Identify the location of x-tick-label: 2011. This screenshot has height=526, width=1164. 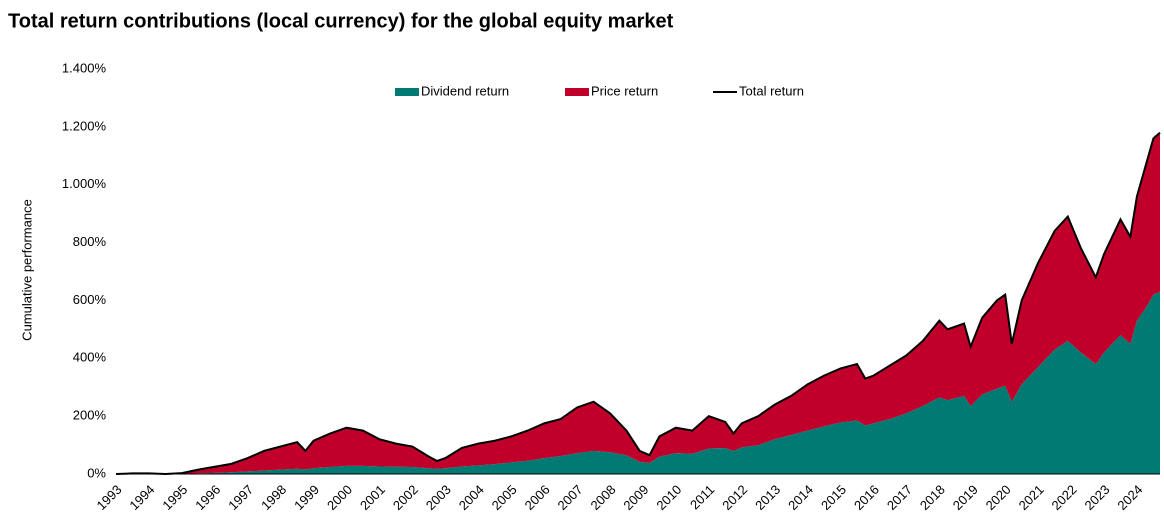
(702, 497).